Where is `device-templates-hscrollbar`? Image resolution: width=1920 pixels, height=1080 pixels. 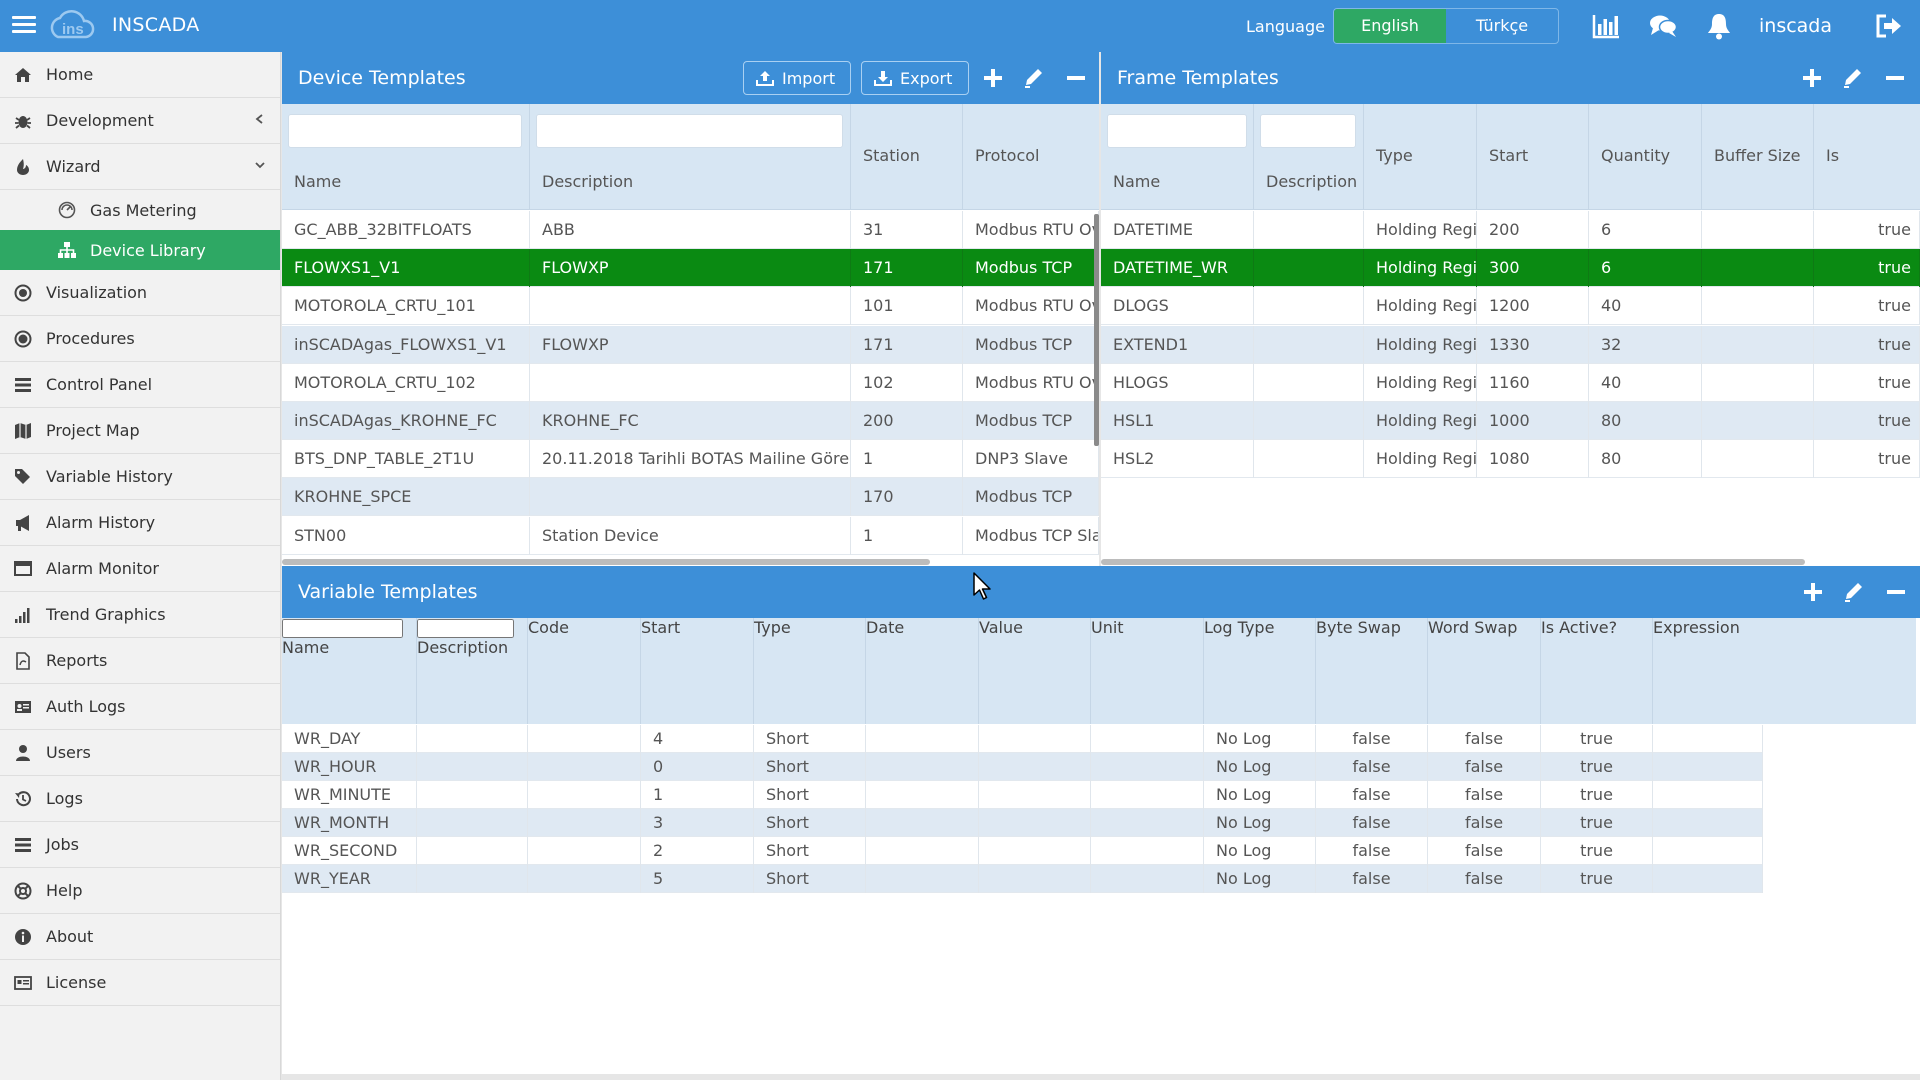
device-templates-hscrollbar is located at coordinates (606, 562).